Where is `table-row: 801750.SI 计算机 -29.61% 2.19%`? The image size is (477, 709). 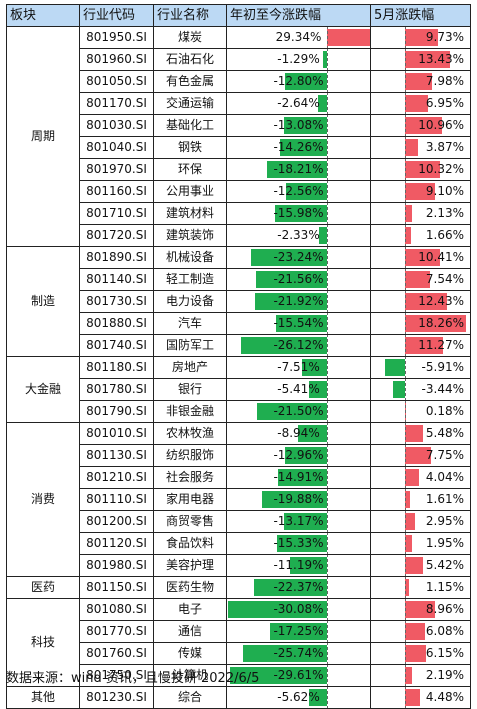
table-row: 801750.SI 计算机 -29.61% 2.19% is located at coordinates (239, 675).